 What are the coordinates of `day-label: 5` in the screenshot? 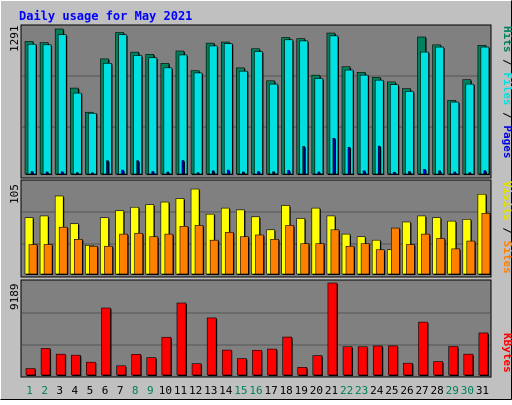 It's located at (90, 390).